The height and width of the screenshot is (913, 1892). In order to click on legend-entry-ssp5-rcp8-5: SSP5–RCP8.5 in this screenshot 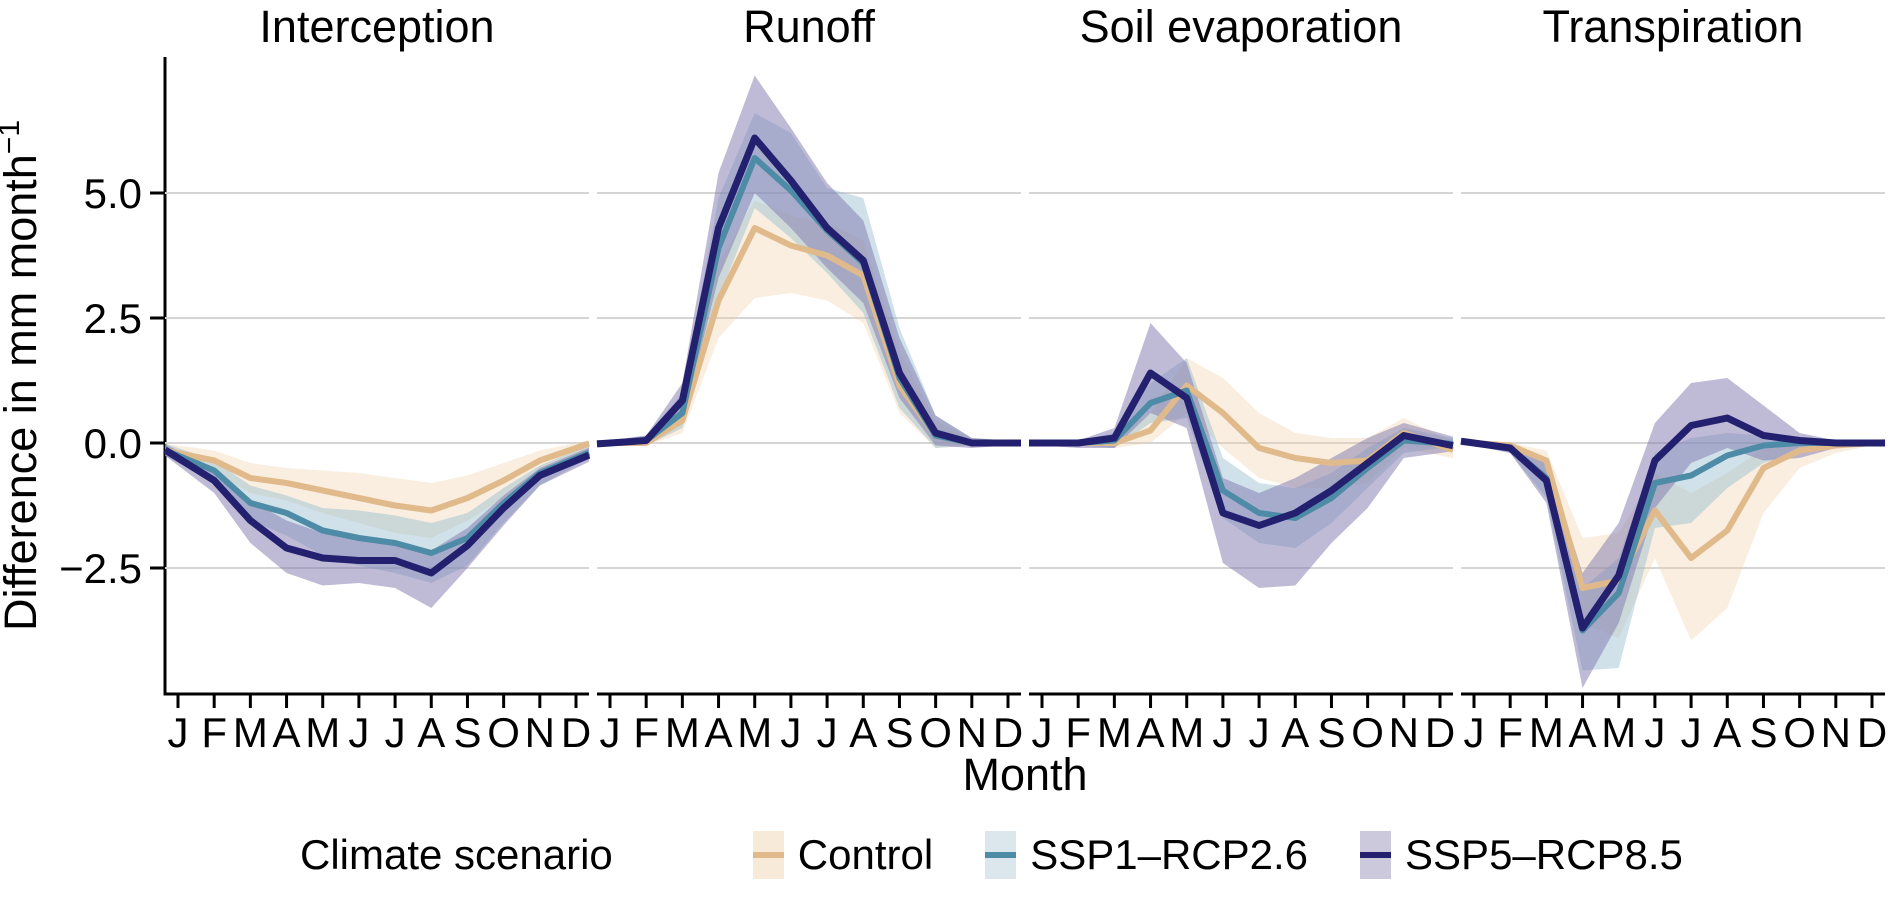, I will do `click(1521, 855)`.